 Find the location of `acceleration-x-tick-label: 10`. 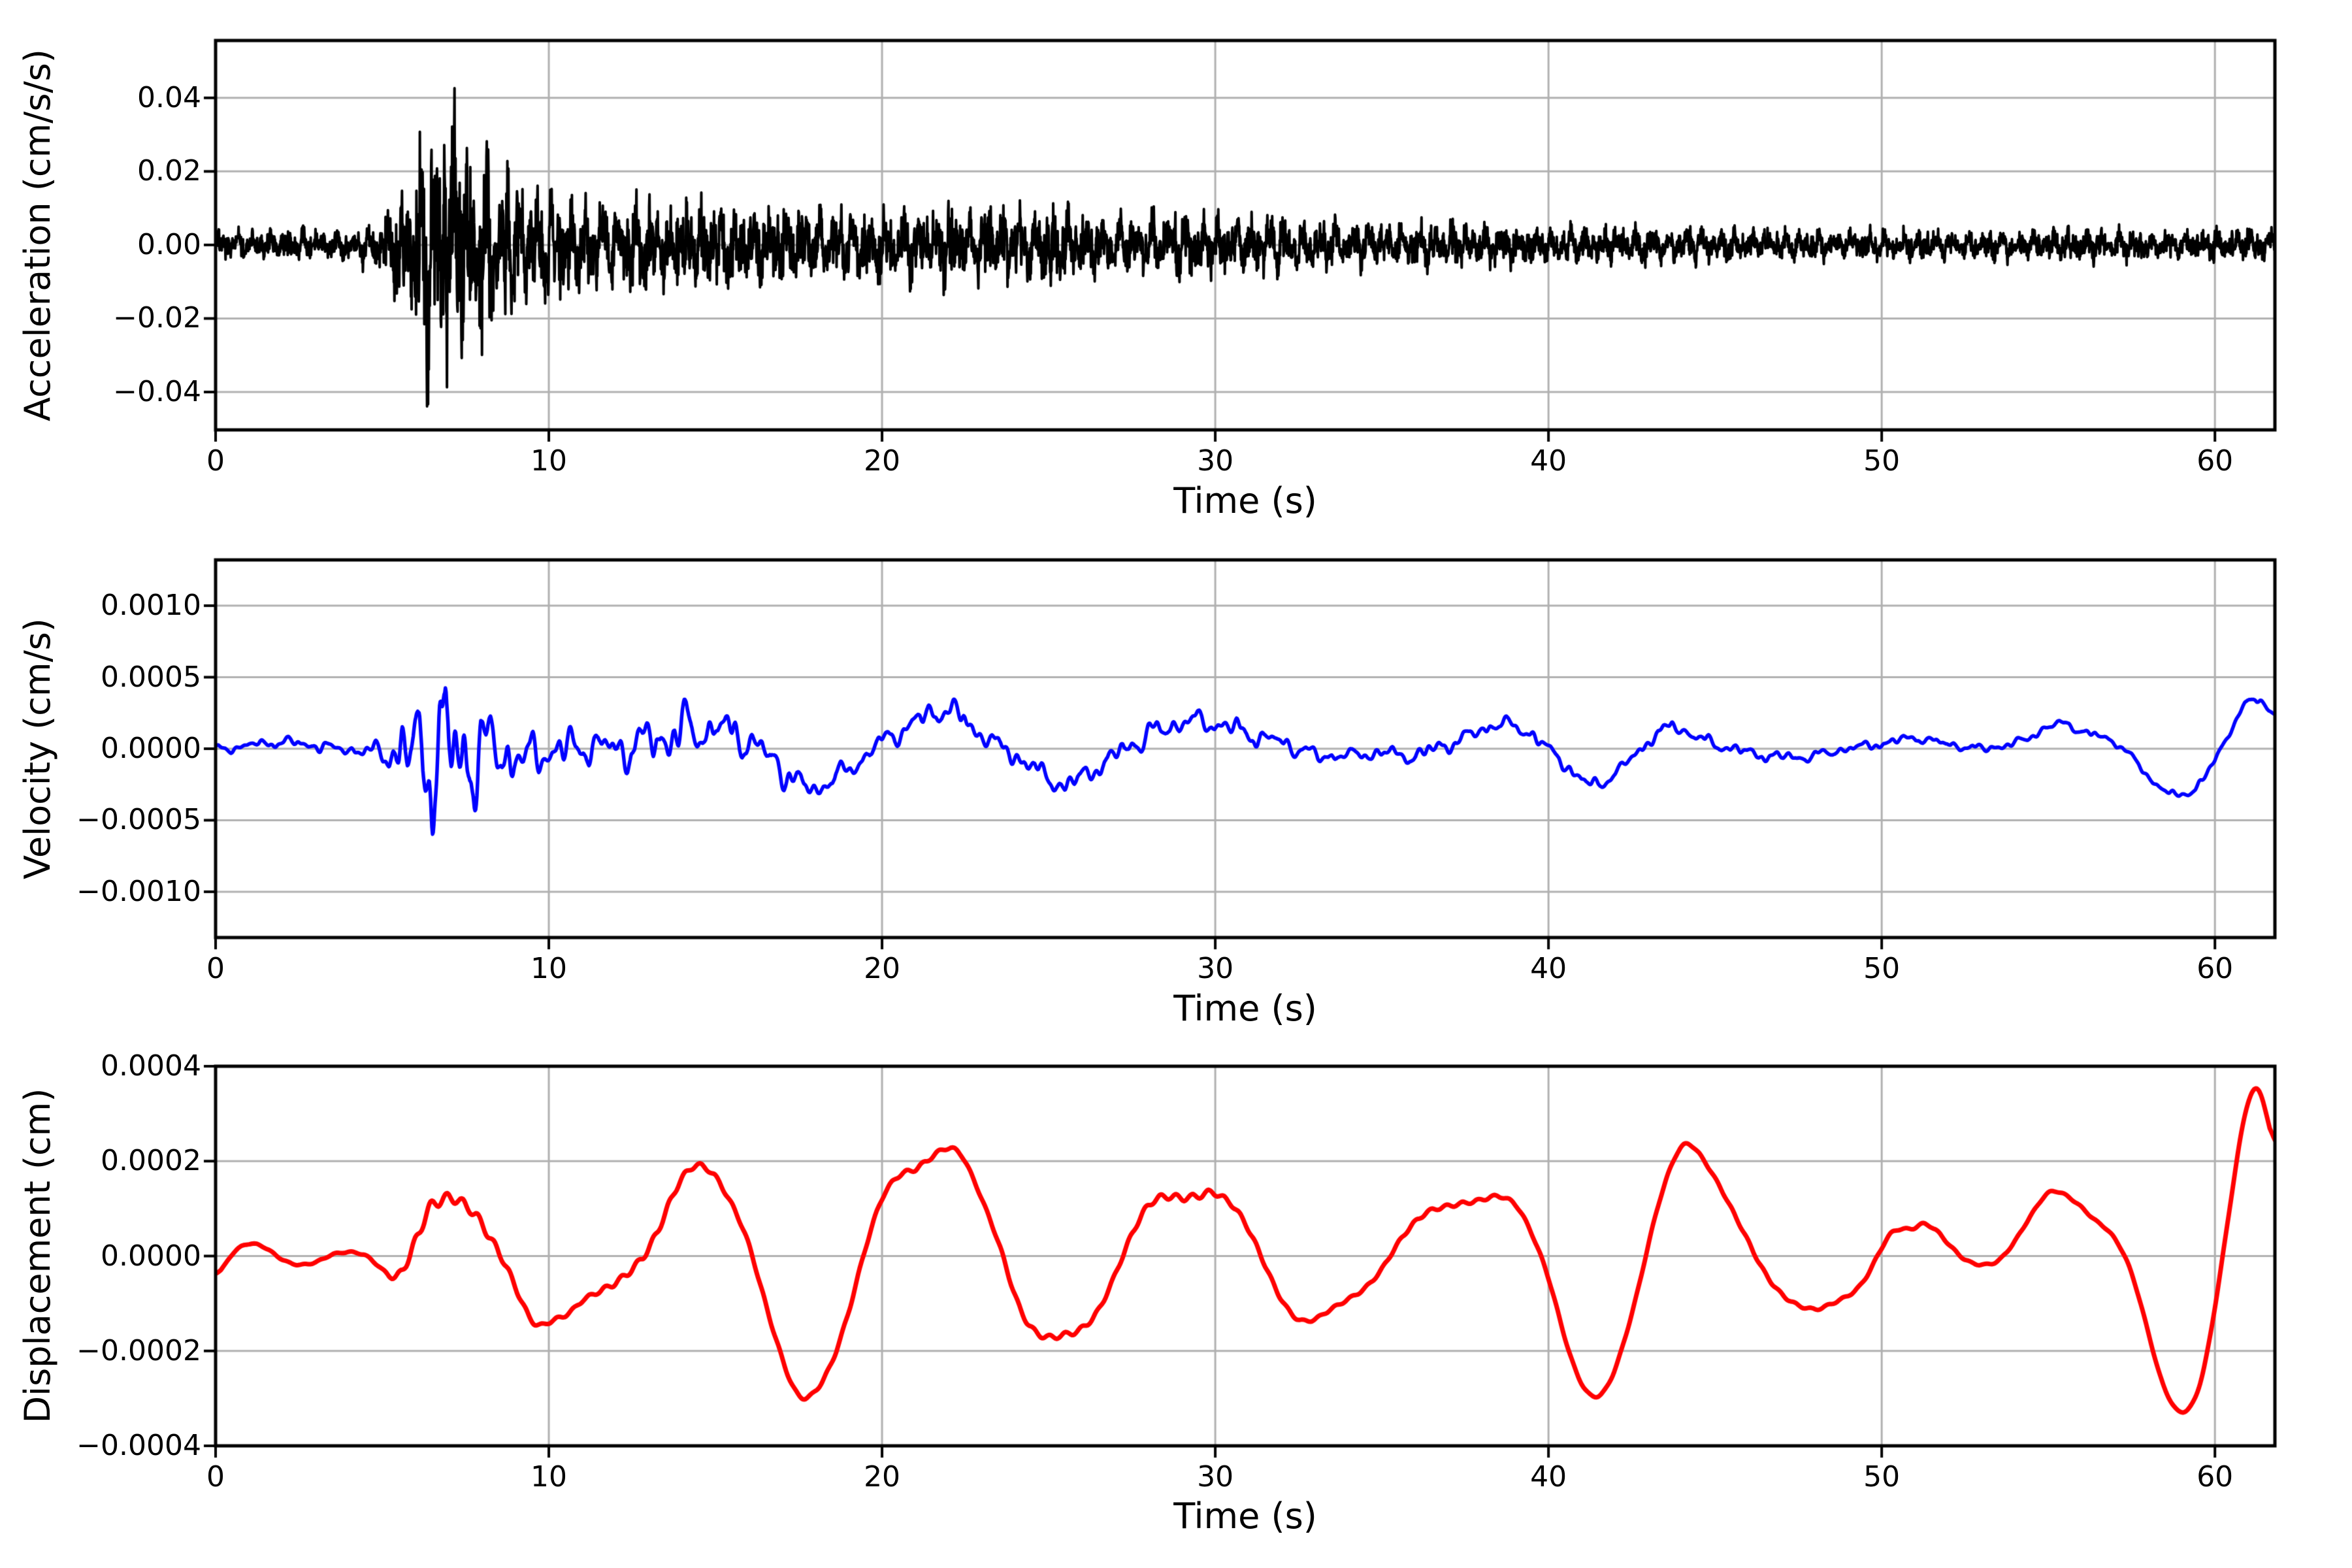

acceleration-x-tick-label: 10 is located at coordinates (549, 461).